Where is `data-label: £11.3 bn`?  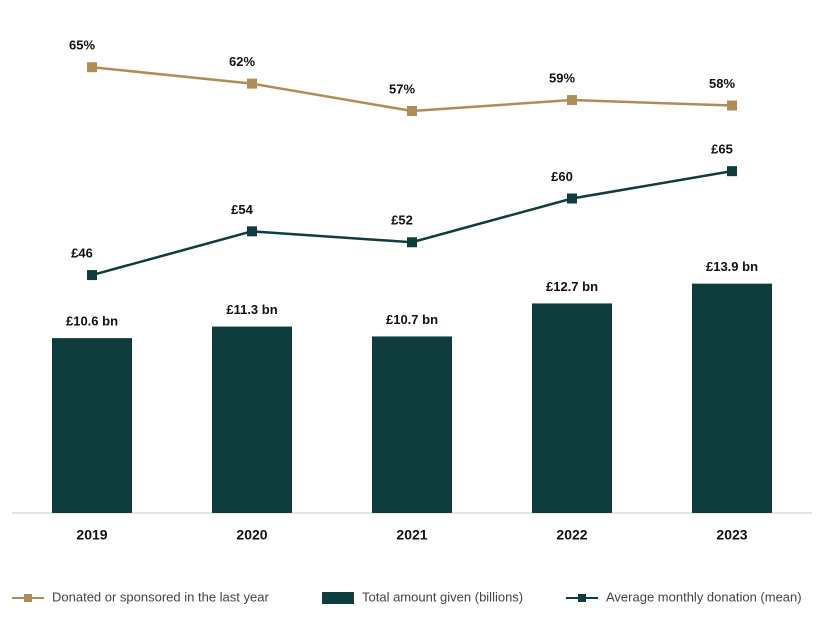 data-label: £11.3 bn is located at coordinates (251, 309).